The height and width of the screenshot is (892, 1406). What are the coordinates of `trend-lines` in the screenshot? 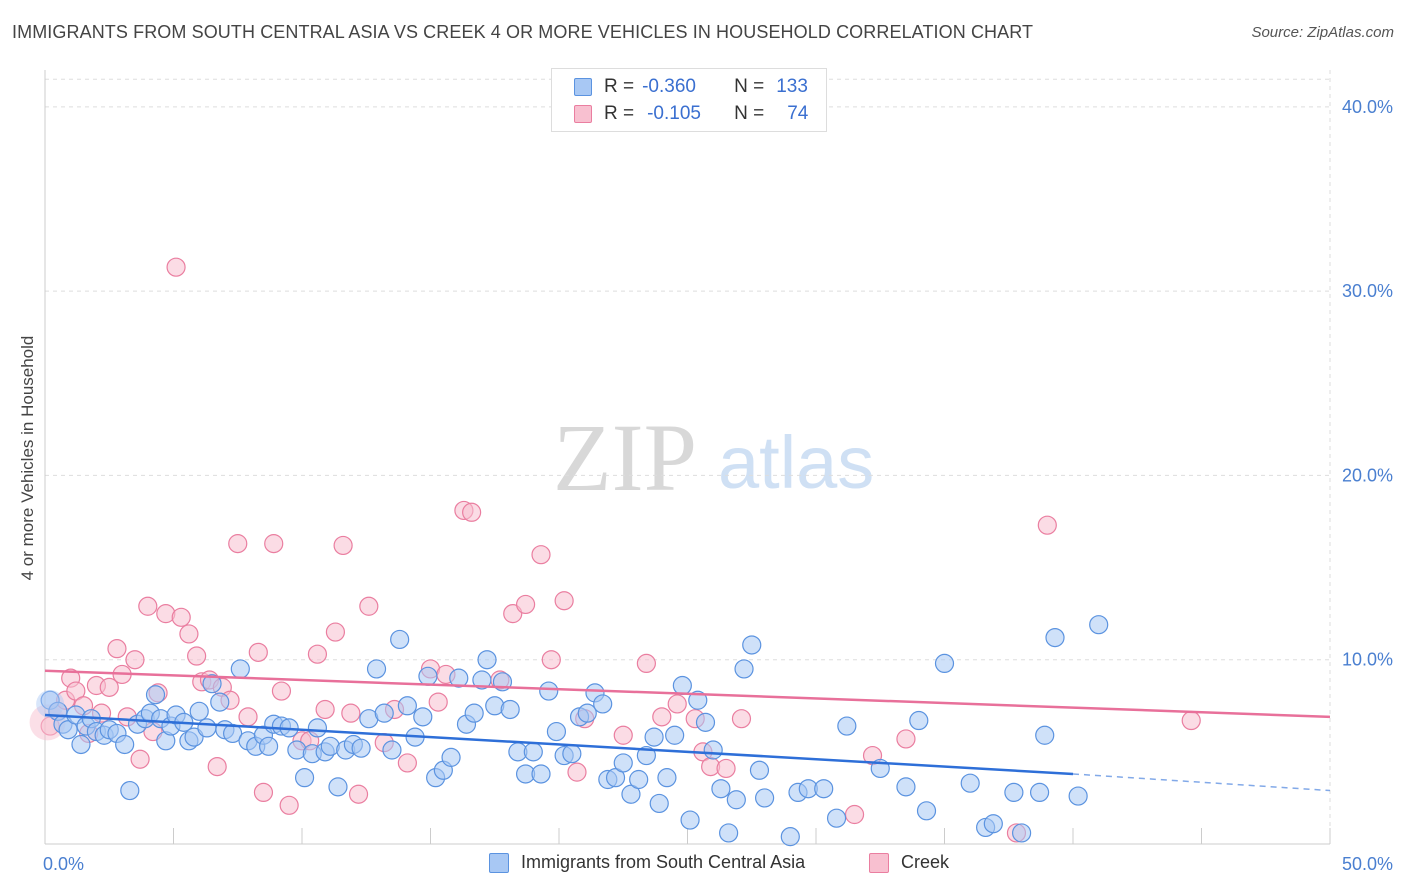 It's located at (687, 730).